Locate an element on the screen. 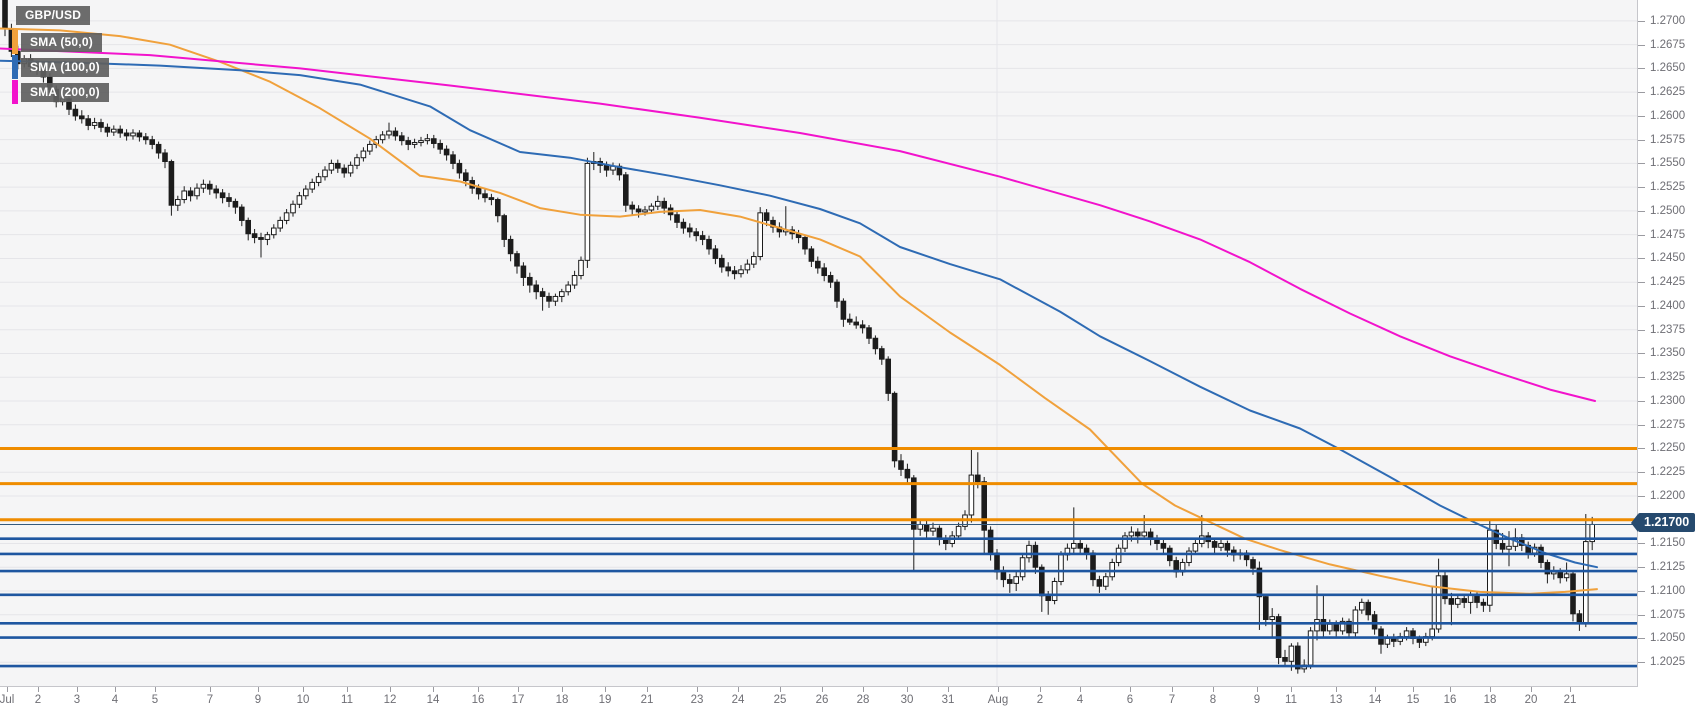 The height and width of the screenshot is (712, 1707). sma50-color-swatch is located at coordinates (15, 42).